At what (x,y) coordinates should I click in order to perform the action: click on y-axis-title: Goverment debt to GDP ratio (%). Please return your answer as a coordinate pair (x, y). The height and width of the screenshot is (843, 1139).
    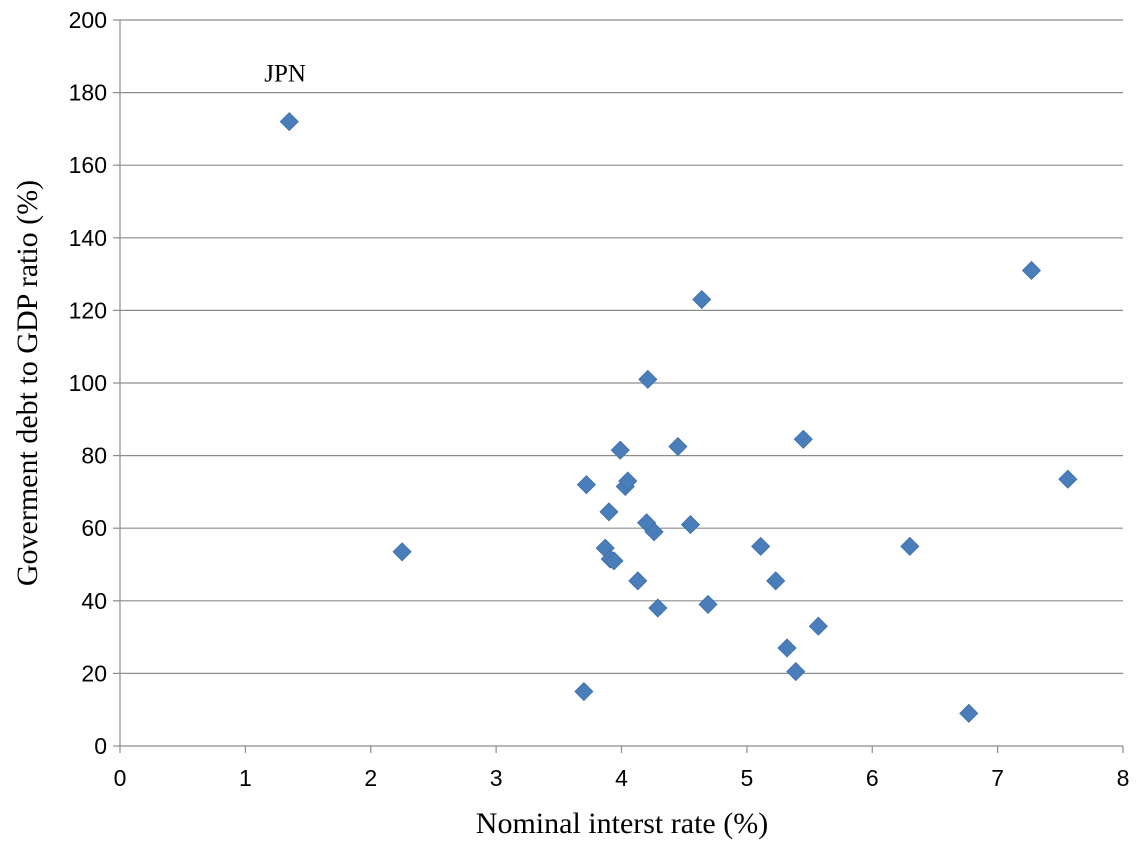
    Looking at the image, I should click on (27, 383).